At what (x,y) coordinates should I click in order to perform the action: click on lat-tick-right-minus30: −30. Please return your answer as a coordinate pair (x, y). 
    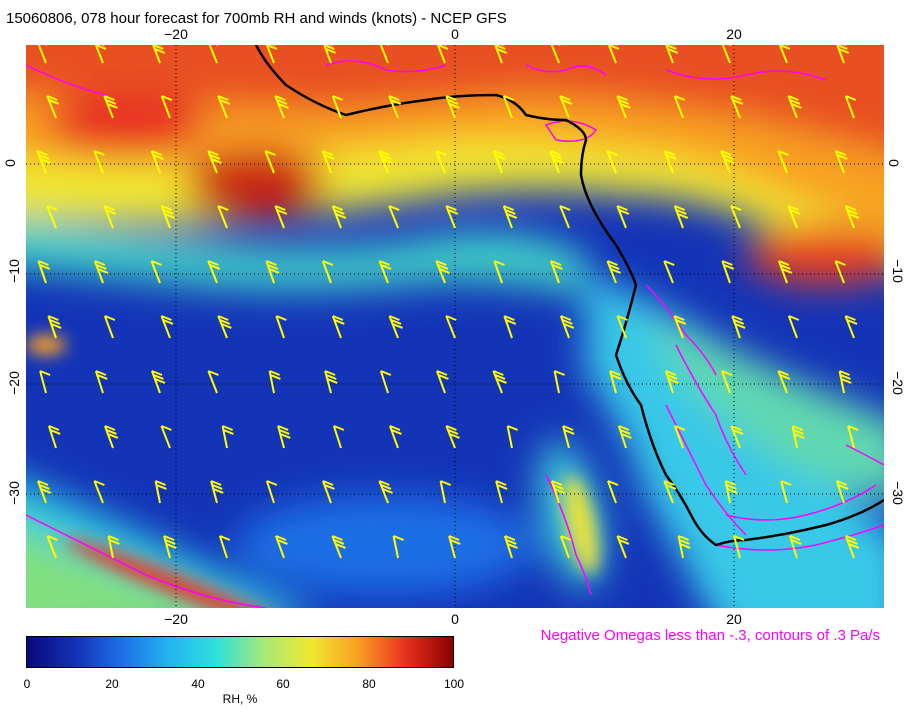
    Looking at the image, I should click on (897, 493).